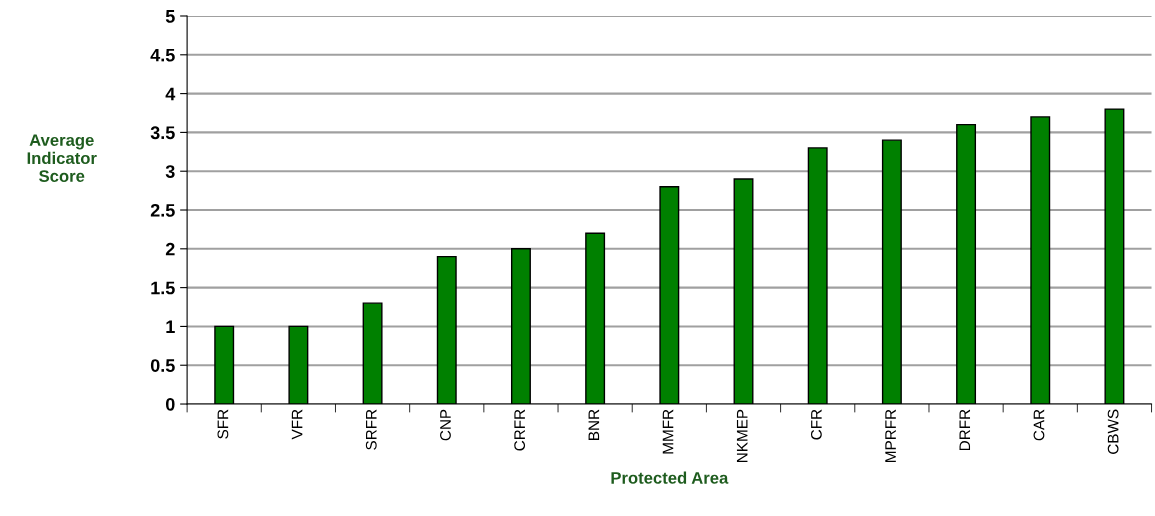  What do you see at coordinates (170, 171) in the screenshot?
I see `y-tick-label: 3` at bounding box center [170, 171].